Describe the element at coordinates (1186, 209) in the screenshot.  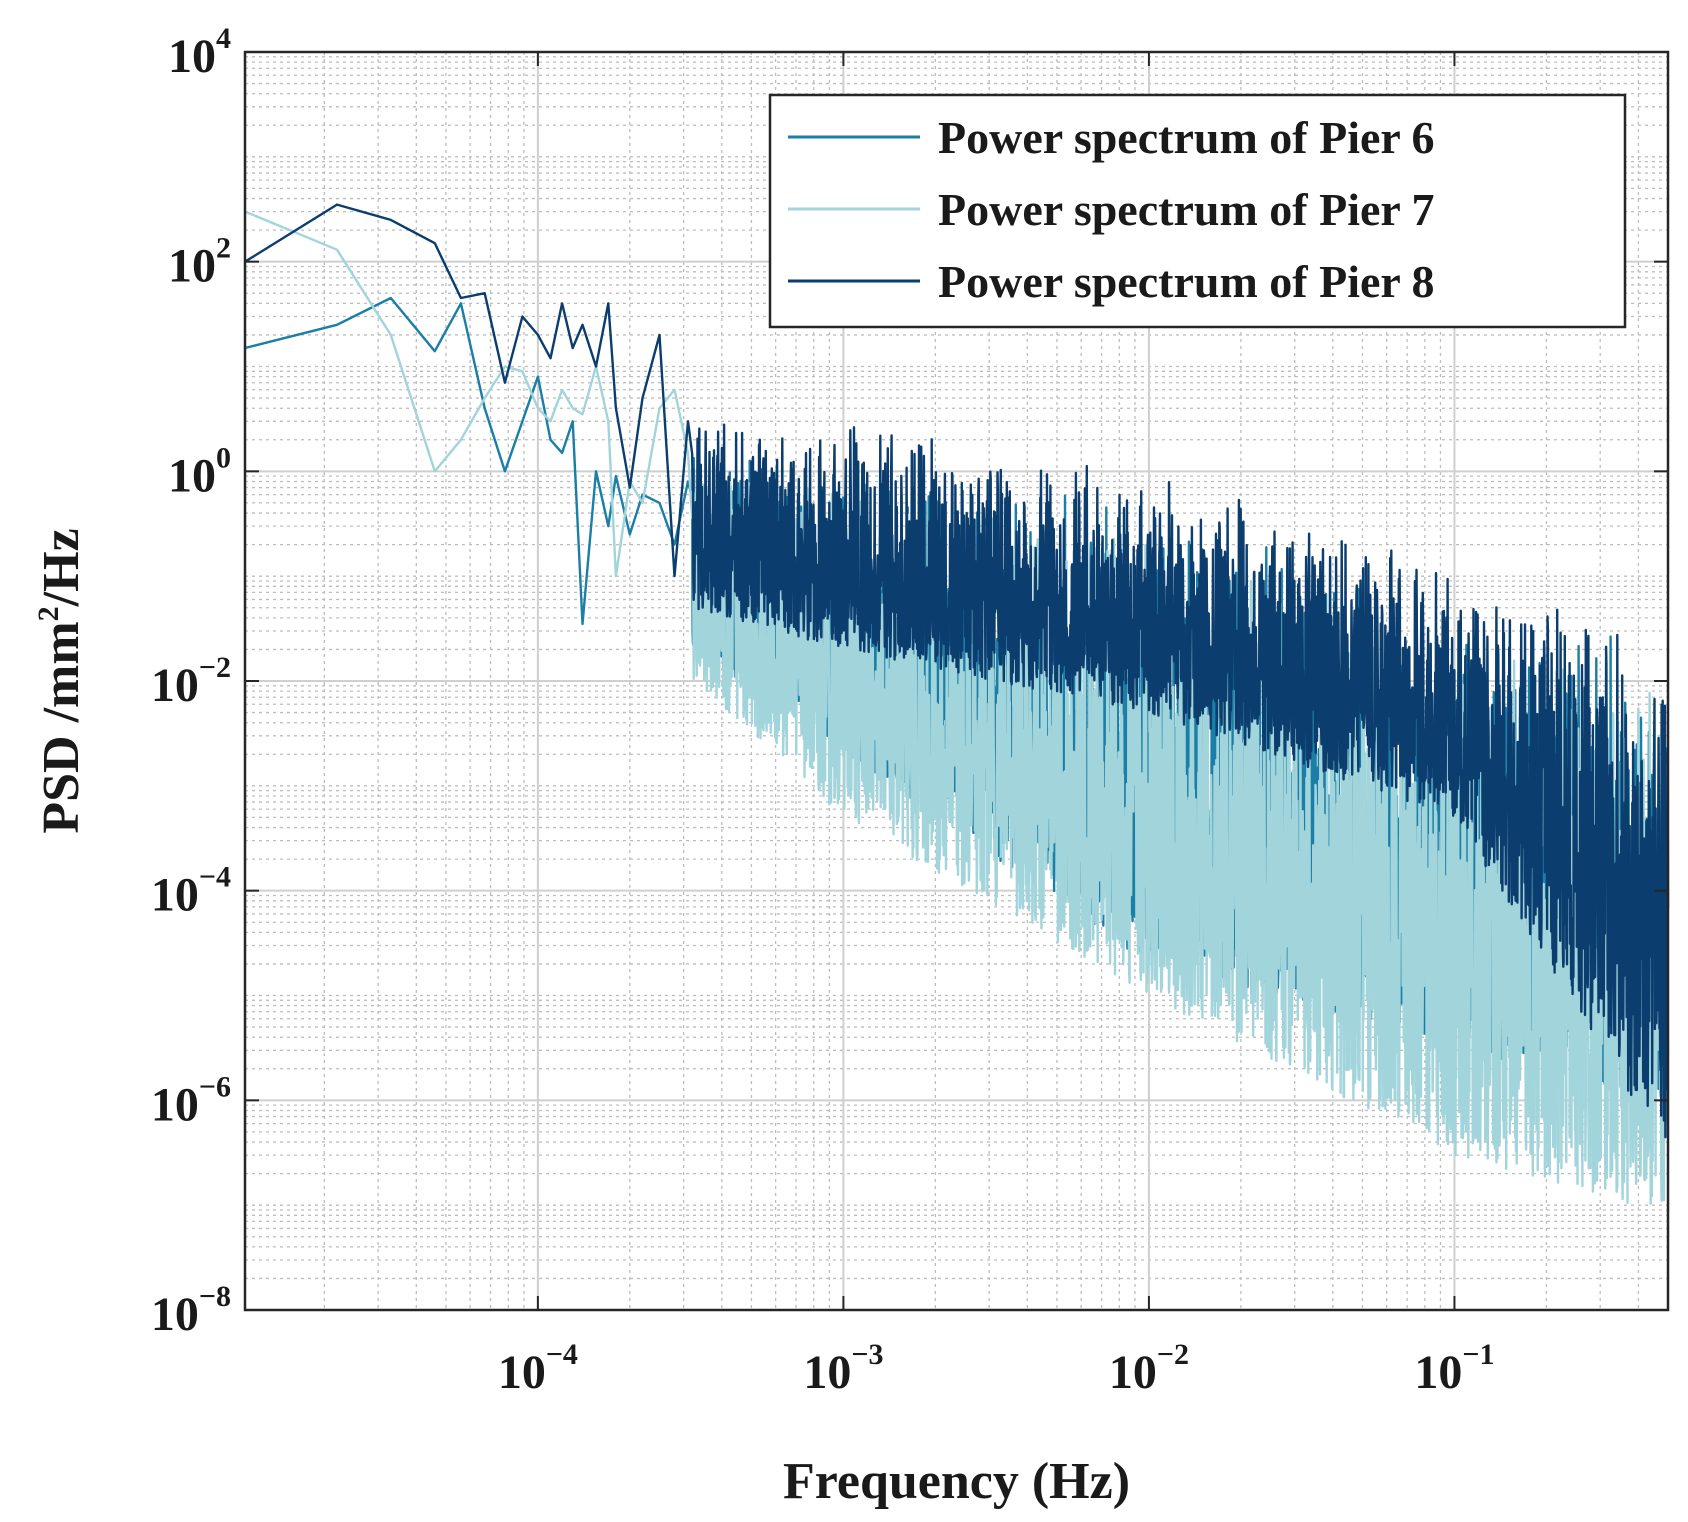
I see `legend-label-pier-7: Power spectrum of Pier 7` at that location.